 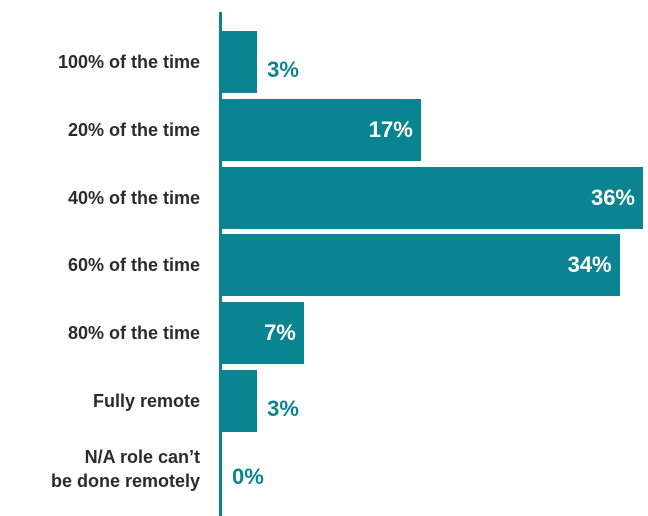 What do you see at coordinates (280, 333) in the screenshot?
I see `value-label: 7%` at bounding box center [280, 333].